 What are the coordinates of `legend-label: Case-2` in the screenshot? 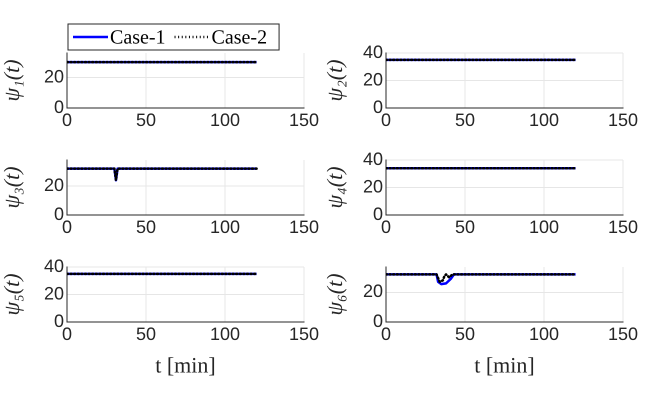 It's located at (240, 37).